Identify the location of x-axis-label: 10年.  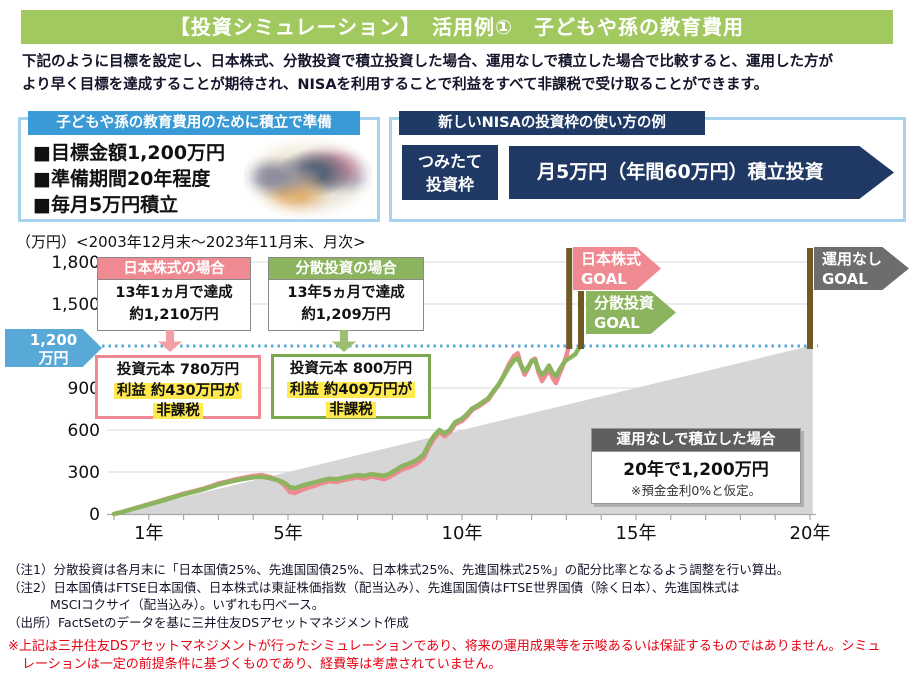
(462, 533).